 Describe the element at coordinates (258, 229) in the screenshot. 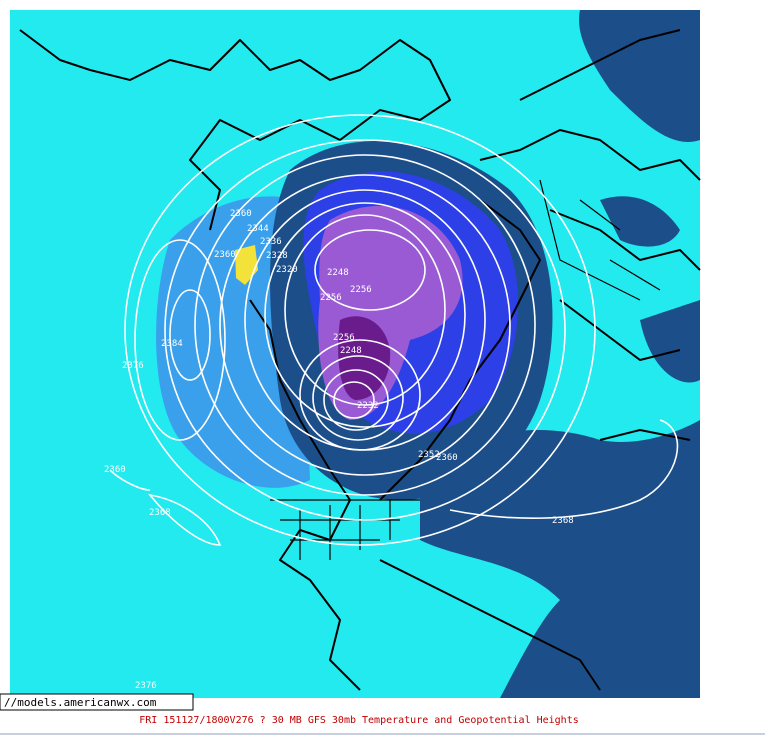

I see `contour-label: 2344` at that location.